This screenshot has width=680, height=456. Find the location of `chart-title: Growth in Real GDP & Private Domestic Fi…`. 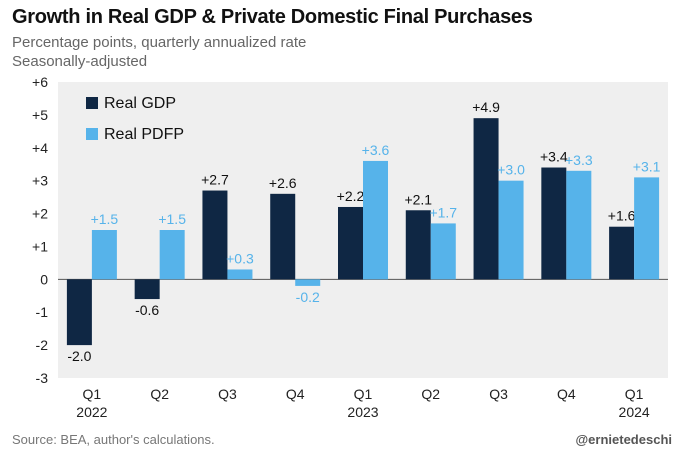

chart-title: Growth in Real GDP & Private Domestic Fi… is located at coordinates (272, 17).